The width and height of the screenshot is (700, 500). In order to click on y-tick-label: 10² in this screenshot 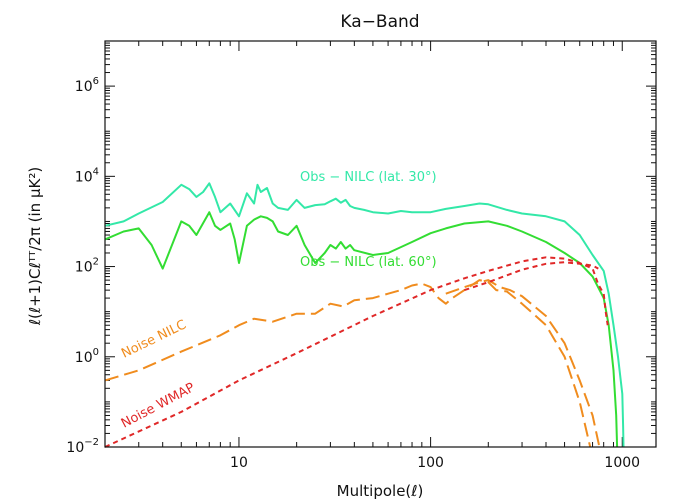, I will do `click(87, 266)`.